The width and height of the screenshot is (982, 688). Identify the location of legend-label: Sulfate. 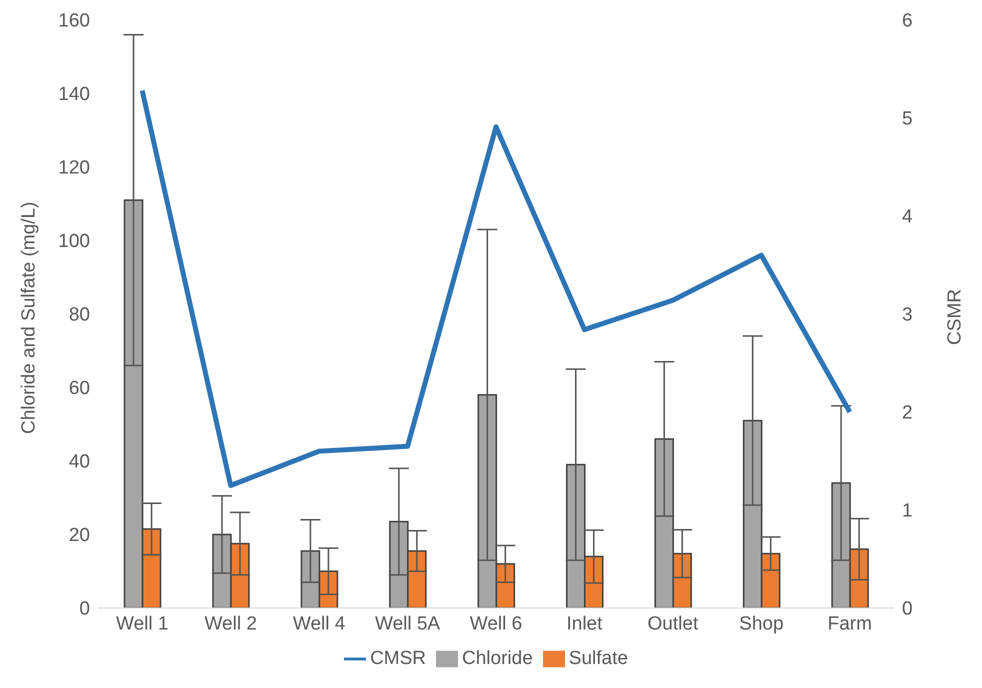
(598, 658).